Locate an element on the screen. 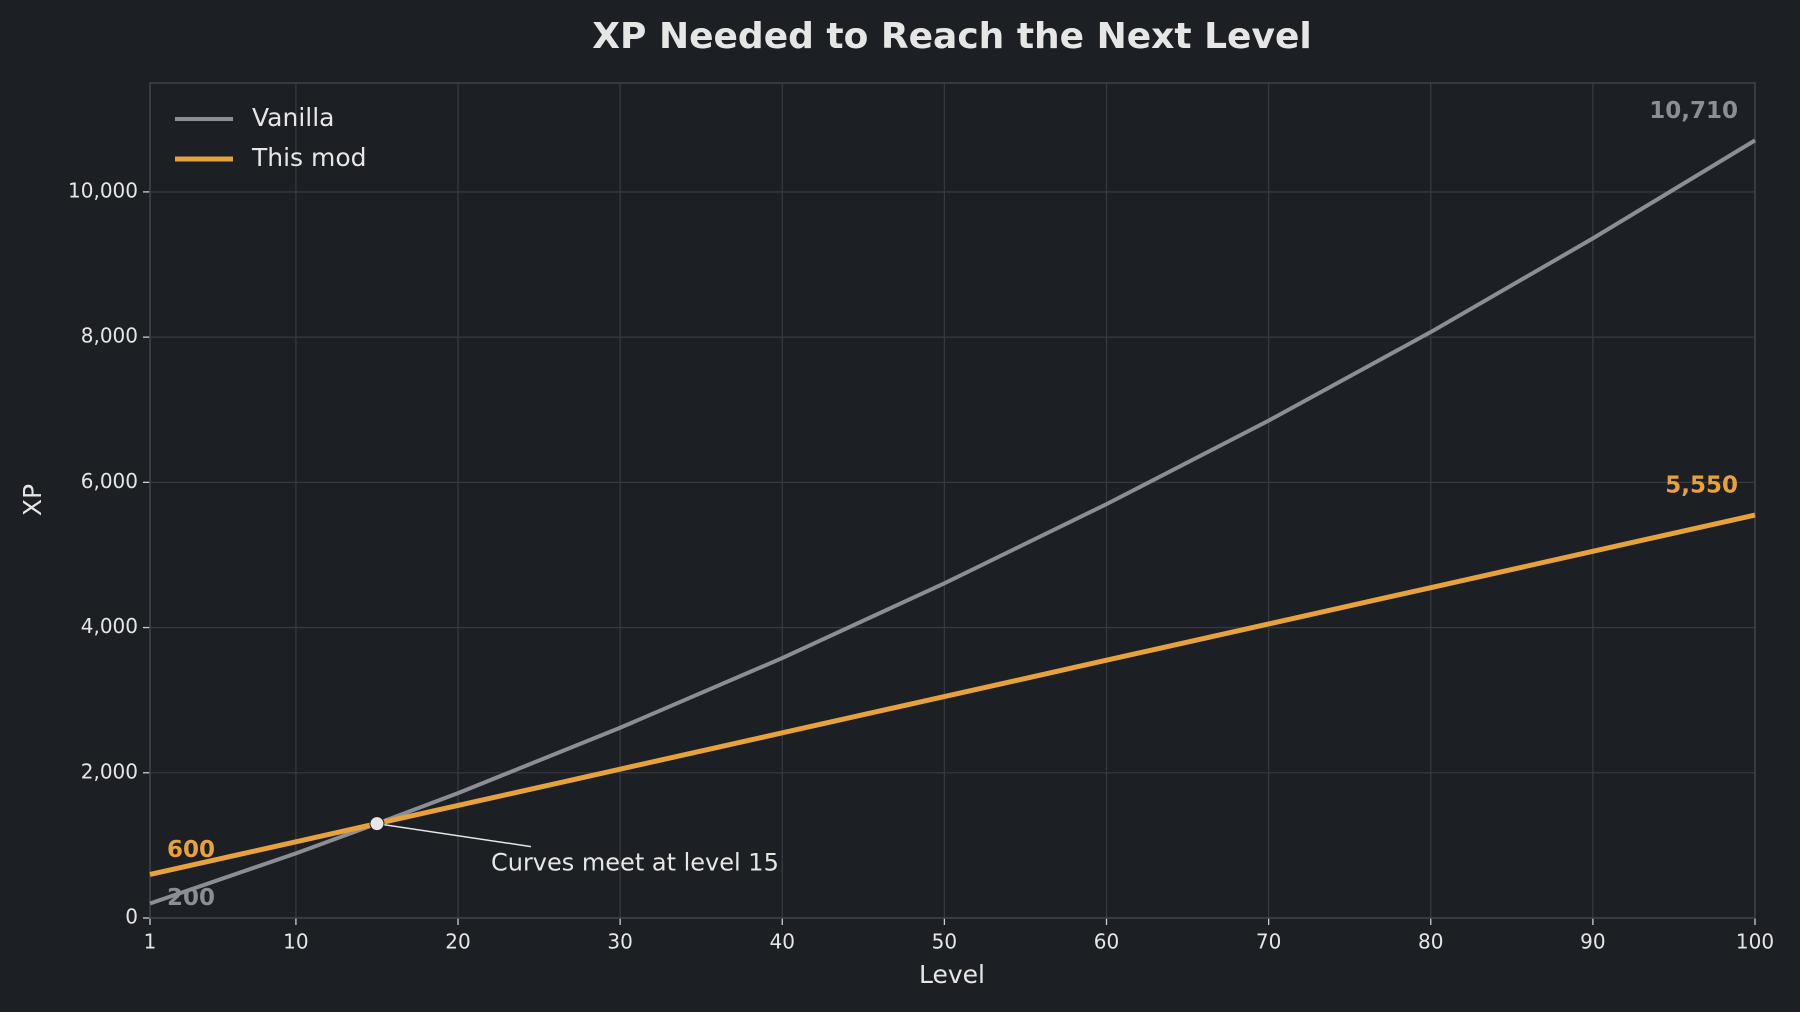 Image resolution: width=1800 pixels, height=1012 pixels. x-tick-label: 60 is located at coordinates (1106, 942).